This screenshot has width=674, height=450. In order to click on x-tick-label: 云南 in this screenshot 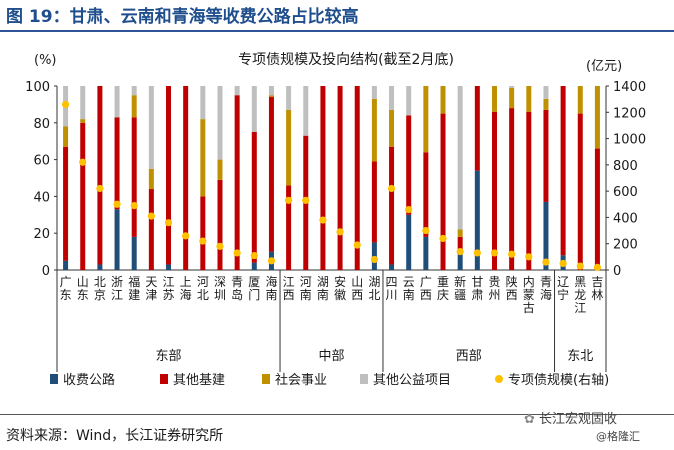, I will do `click(409, 288)`.